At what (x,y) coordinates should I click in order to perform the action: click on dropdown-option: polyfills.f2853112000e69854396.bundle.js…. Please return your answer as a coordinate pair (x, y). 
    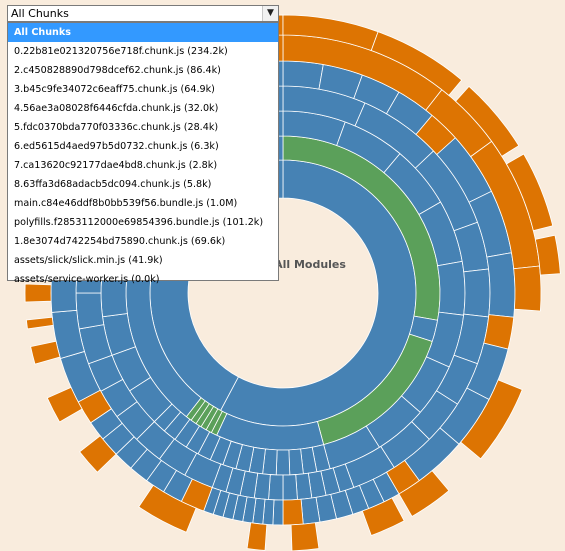
    Looking at the image, I should click on (139, 222).